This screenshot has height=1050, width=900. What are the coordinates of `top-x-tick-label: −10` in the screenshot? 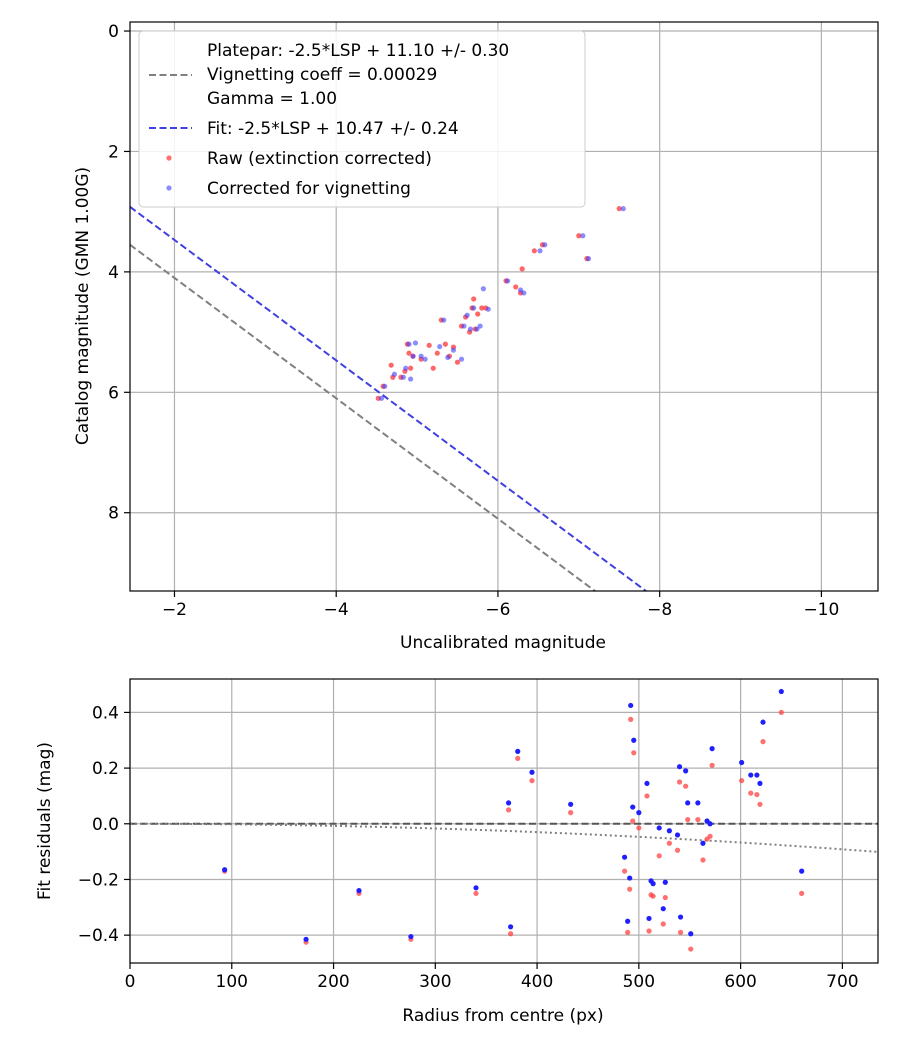 It's located at (821, 610).